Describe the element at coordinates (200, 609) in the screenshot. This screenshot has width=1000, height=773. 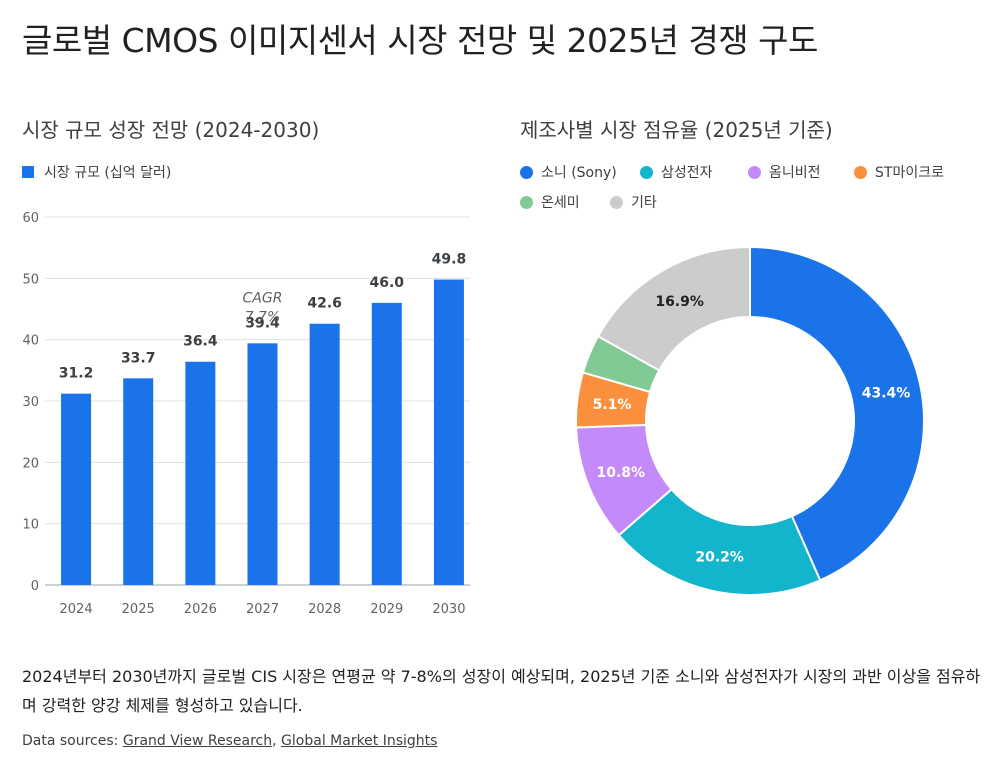
I see `x-tick-label: 2026` at that location.